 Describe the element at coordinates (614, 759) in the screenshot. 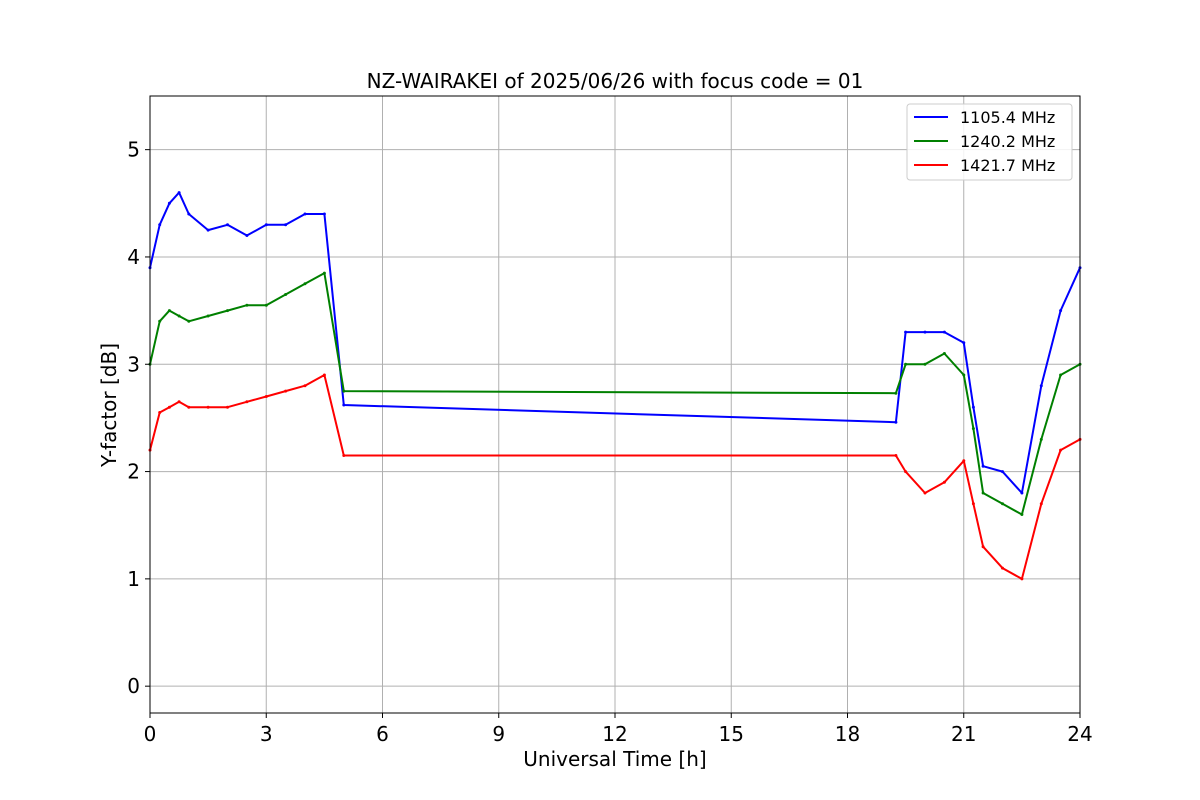

I see `x-axis-label: Universal Time [h]` at that location.